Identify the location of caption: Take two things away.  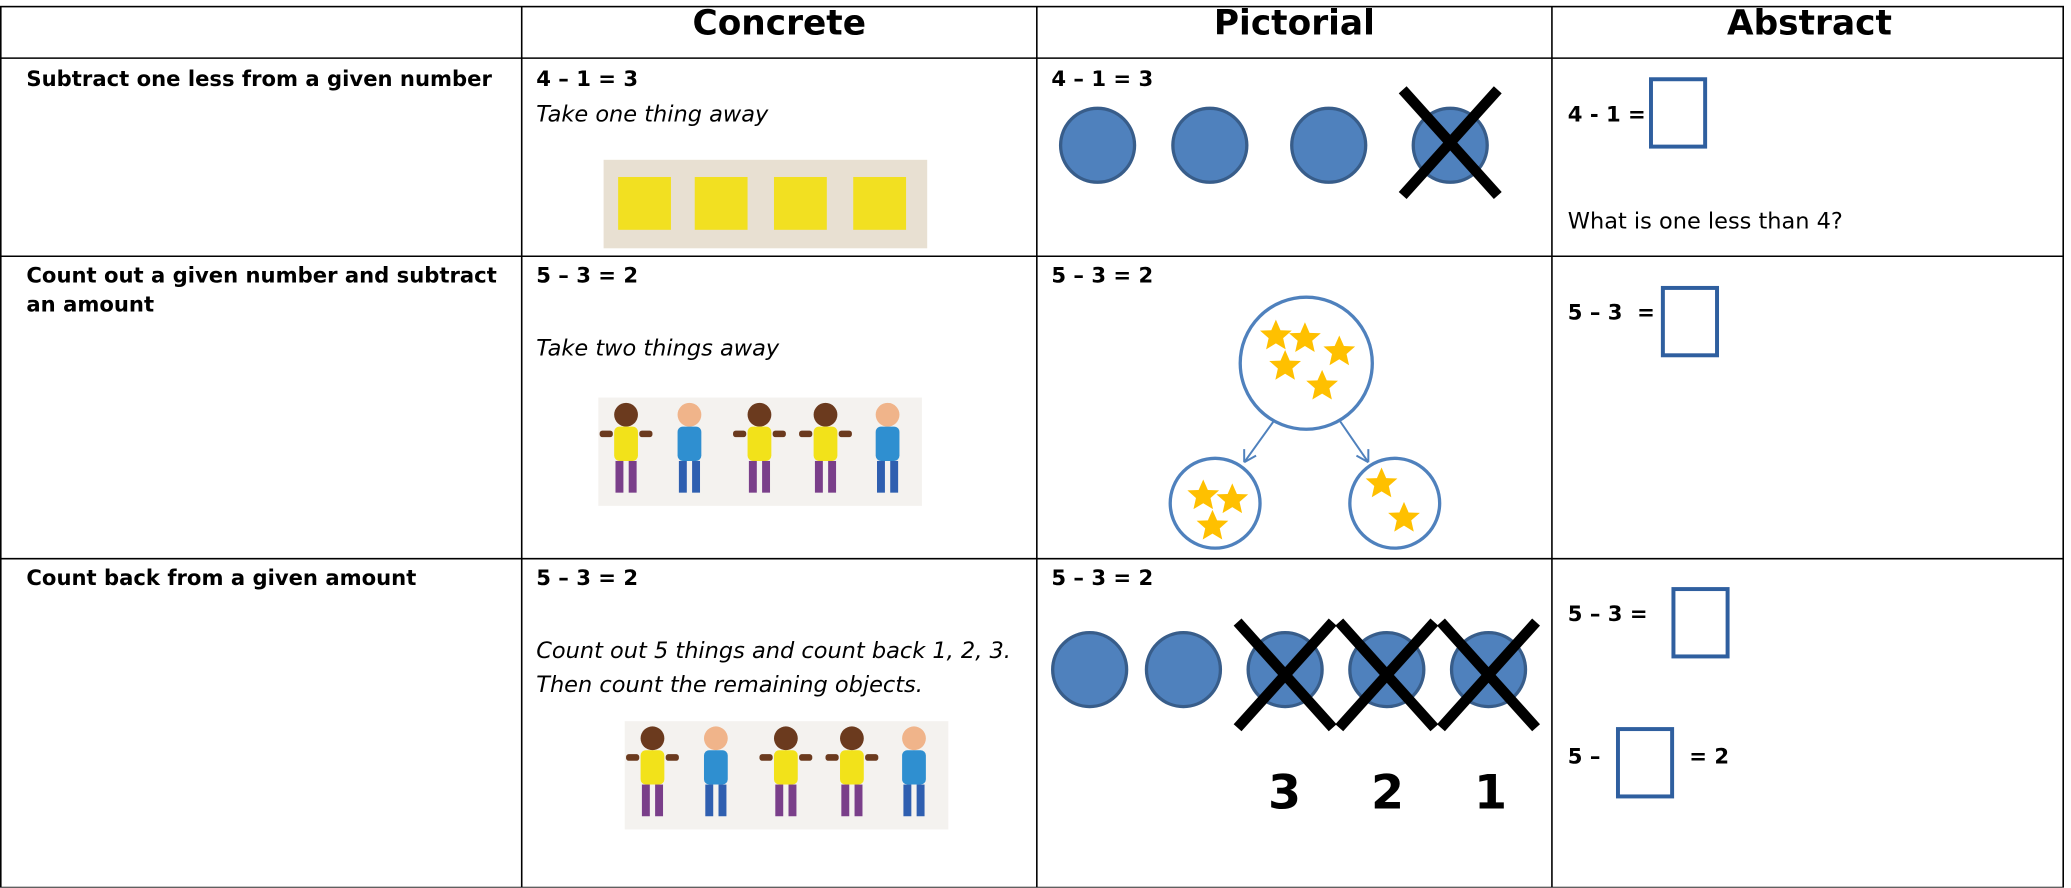
(658, 348).